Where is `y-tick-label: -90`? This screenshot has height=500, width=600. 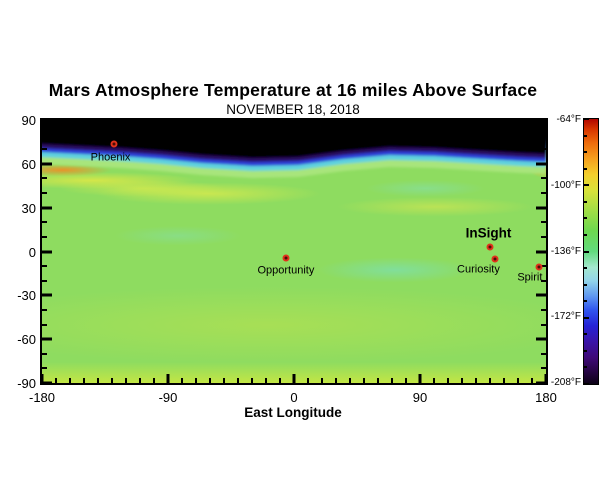
y-tick-label: -90 is located at coordinates (26, 383).